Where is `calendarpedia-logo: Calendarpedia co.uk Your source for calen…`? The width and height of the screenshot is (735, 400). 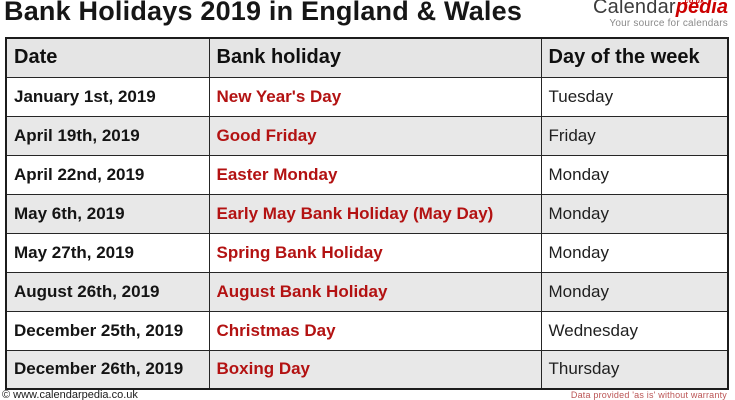
calendarpedia-logo: Calendarpedia co.uk Your source for calen… is located at coordinates (660, 14).